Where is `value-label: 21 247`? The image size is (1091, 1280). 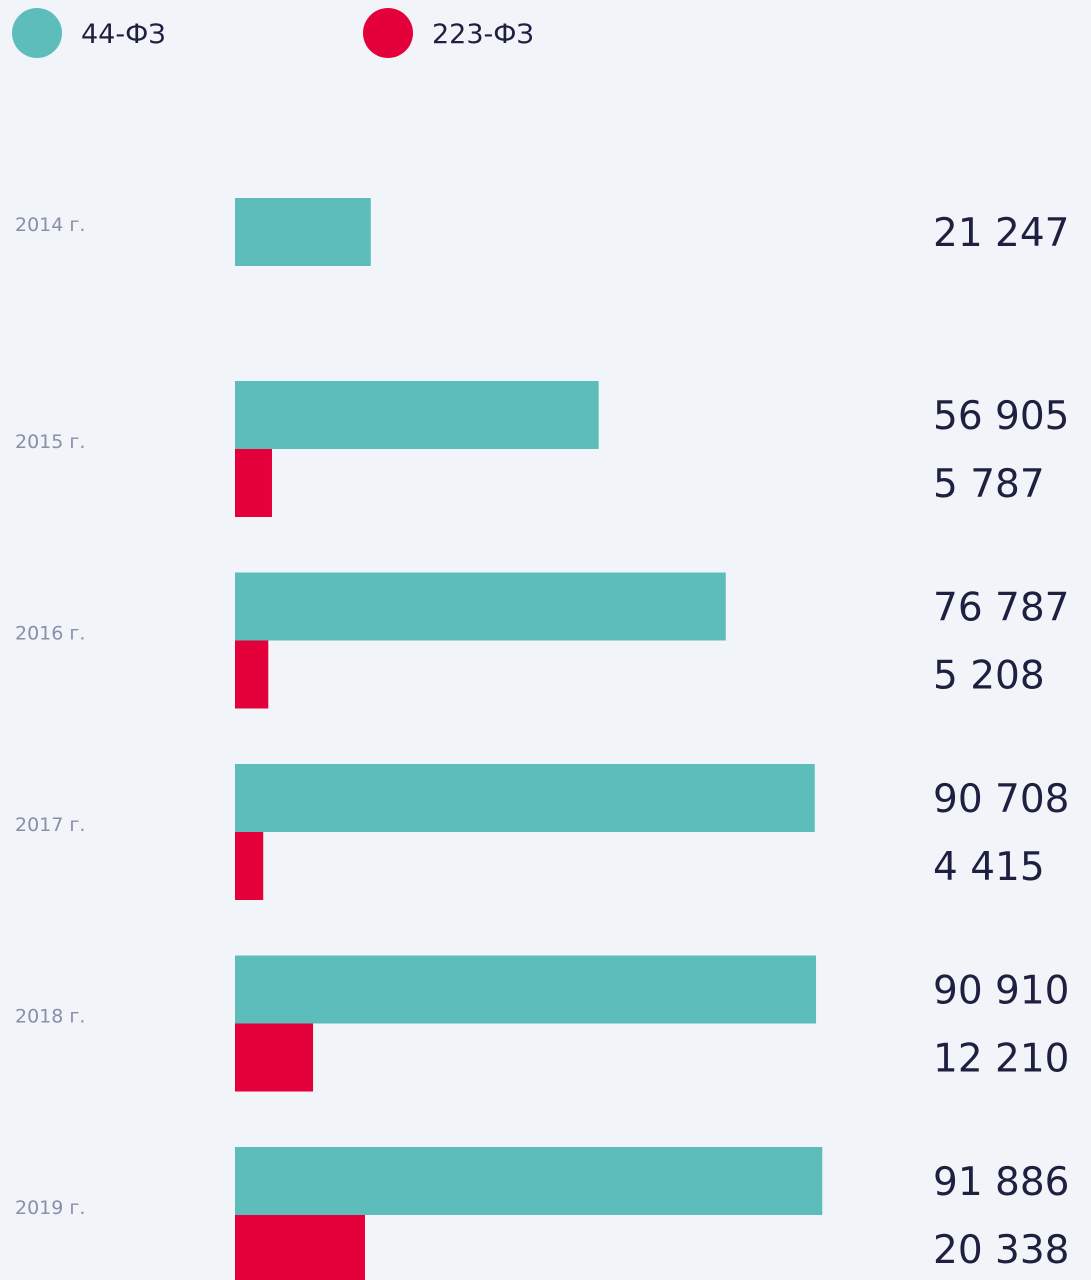 value-label: 21 247 is located at coordinates (1001, 233).